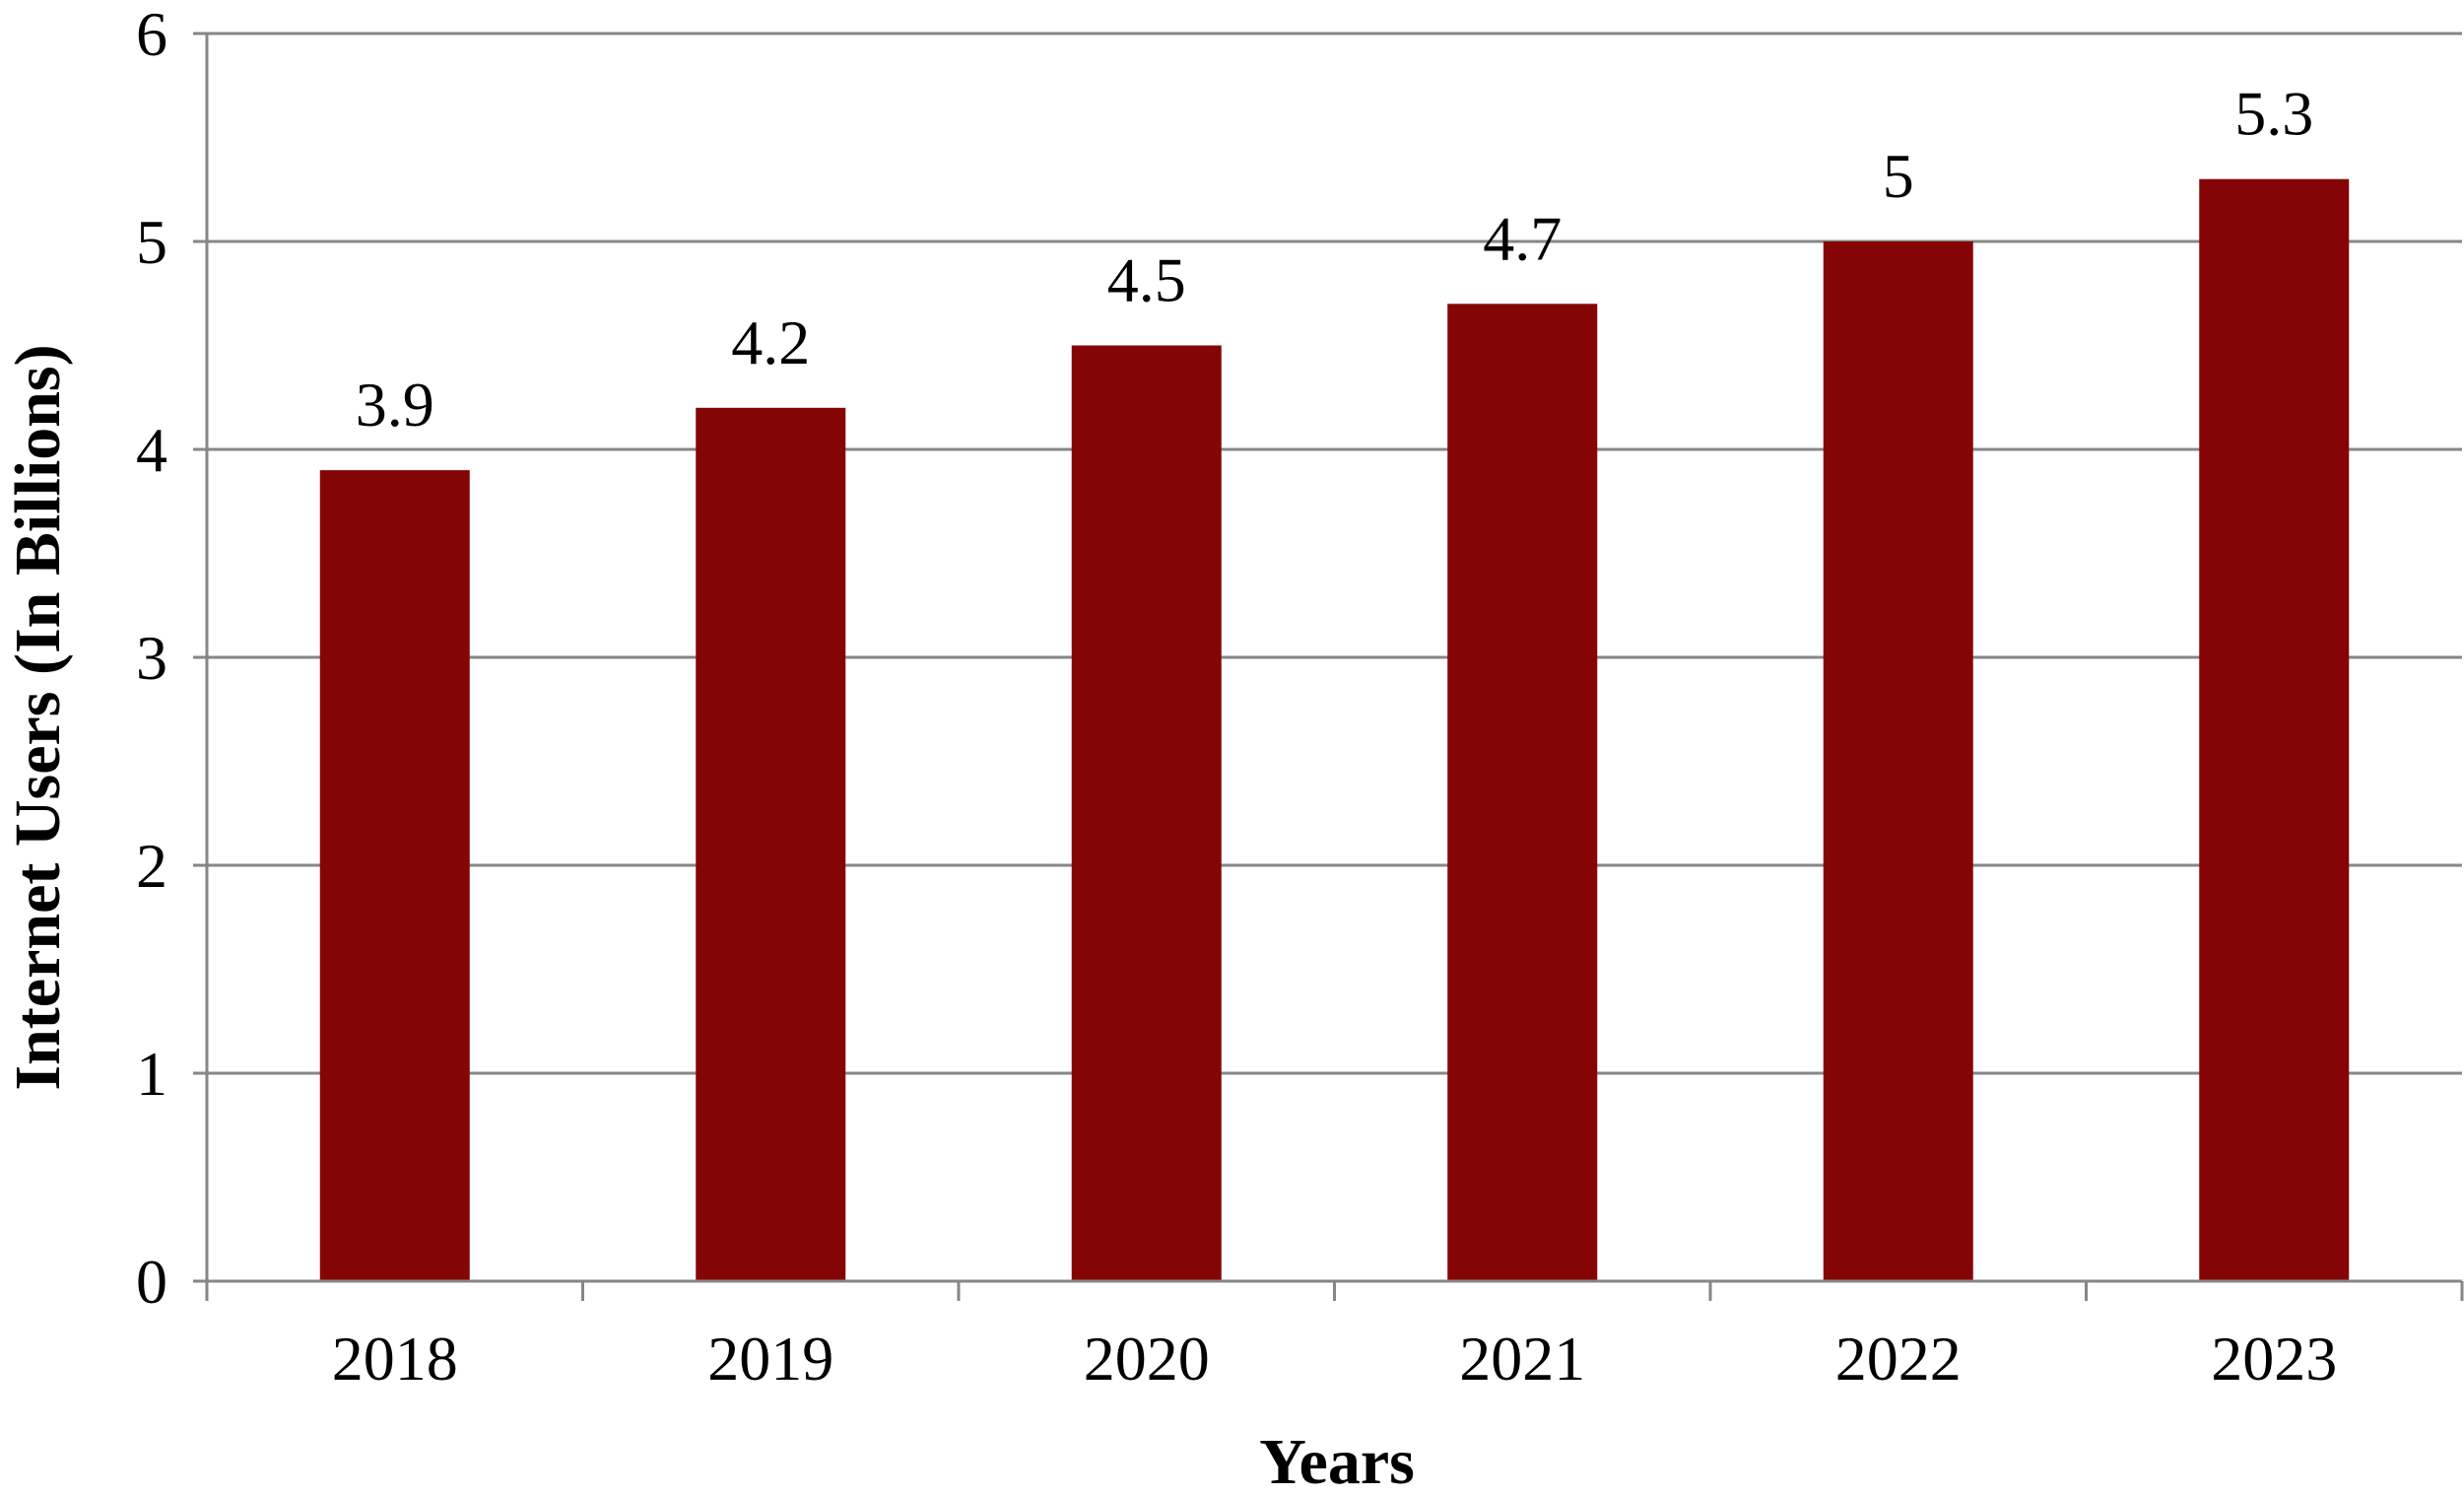 This screenshot has width=2464, height=1496. What do you see at coordinates (1523, 792) in the screenshot?
I see `bar-2021` at bounding box center [1523, 792].